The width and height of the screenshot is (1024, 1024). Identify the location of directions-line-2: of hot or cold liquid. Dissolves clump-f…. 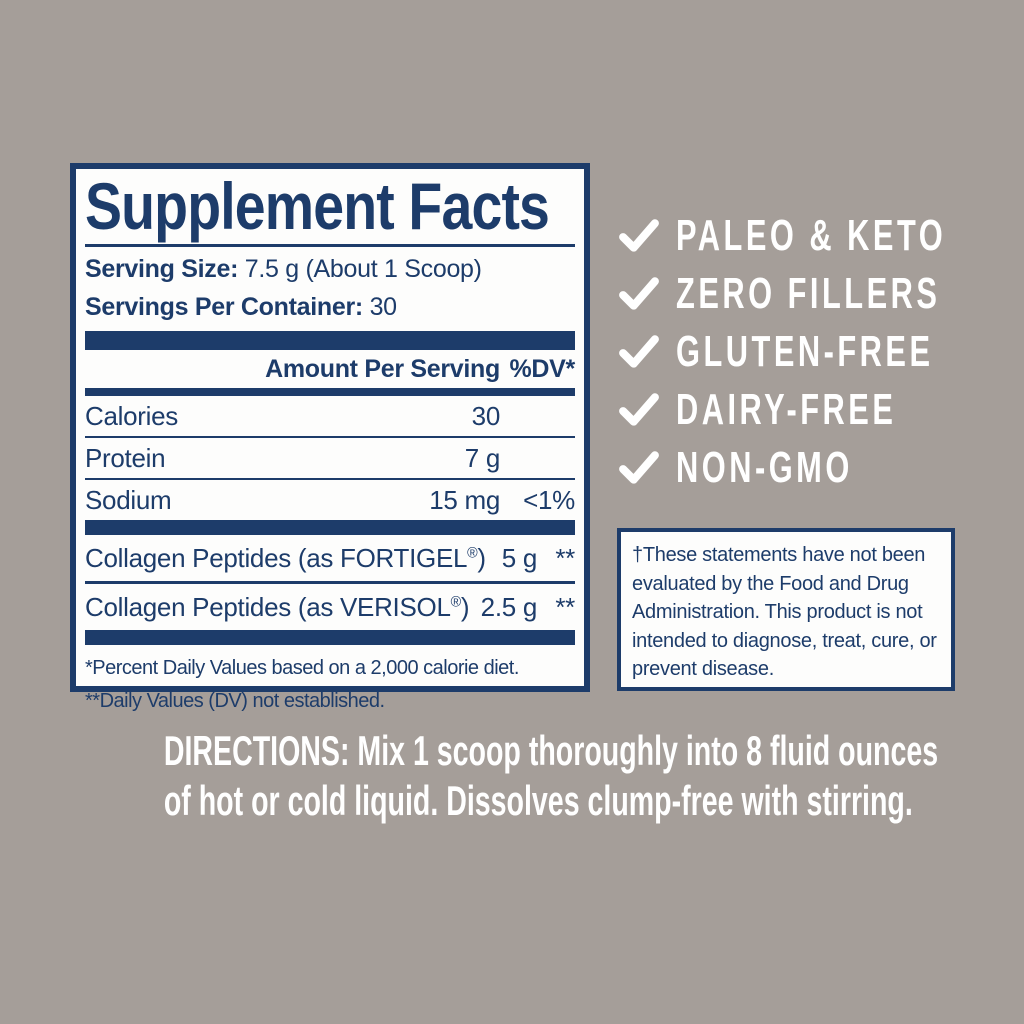
(538, 800).